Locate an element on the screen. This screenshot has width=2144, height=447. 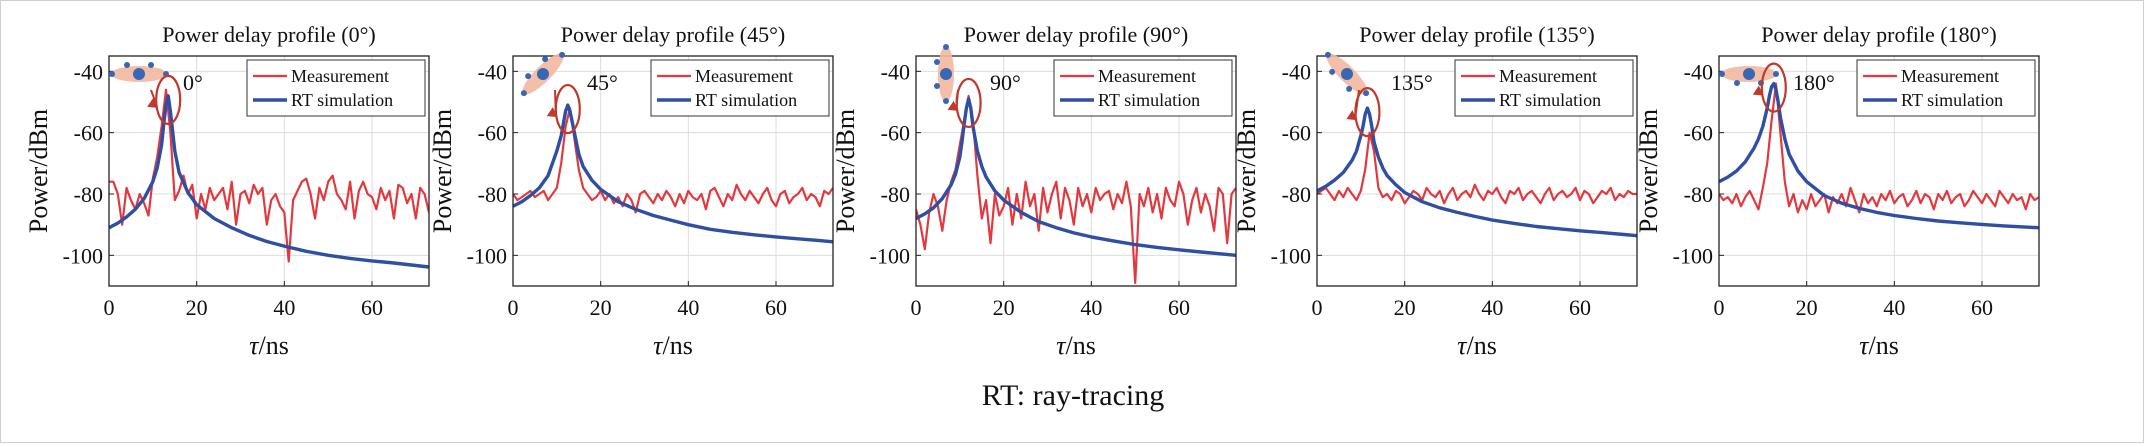
figure-caption: RT: ray-tracing is located at coordinates (1073, 395).